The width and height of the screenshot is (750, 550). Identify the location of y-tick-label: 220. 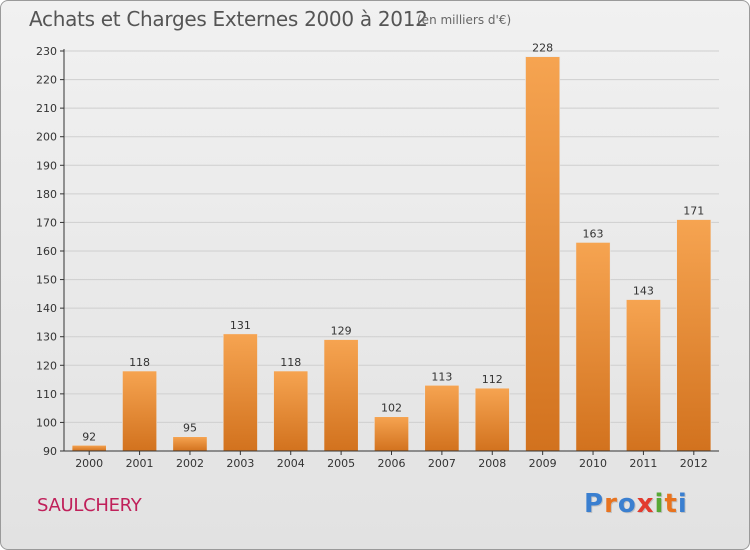
(46, 80).